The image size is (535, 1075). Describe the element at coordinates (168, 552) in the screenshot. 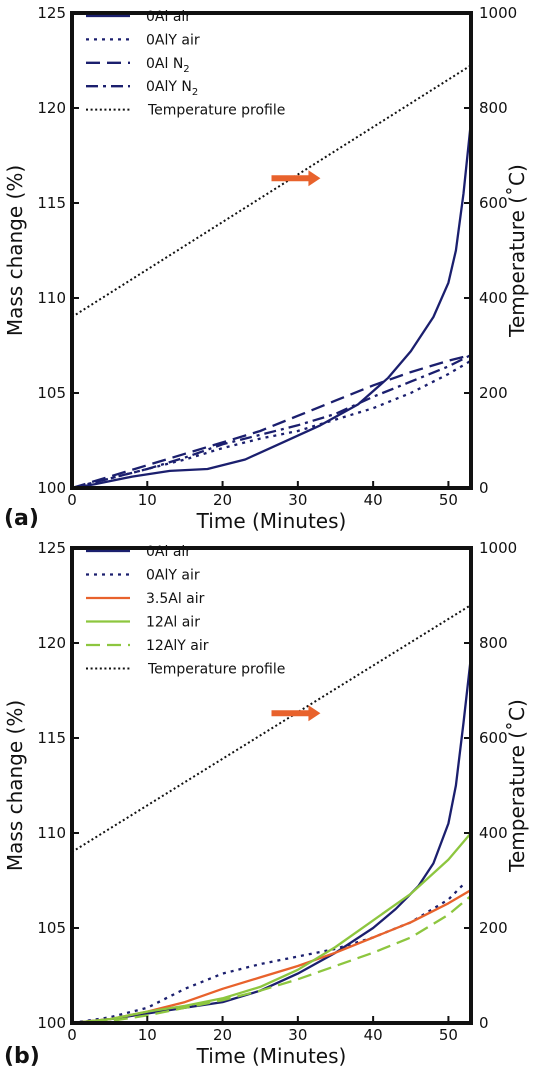

I see `panel-b-legend-label: 0Al air` at that location.